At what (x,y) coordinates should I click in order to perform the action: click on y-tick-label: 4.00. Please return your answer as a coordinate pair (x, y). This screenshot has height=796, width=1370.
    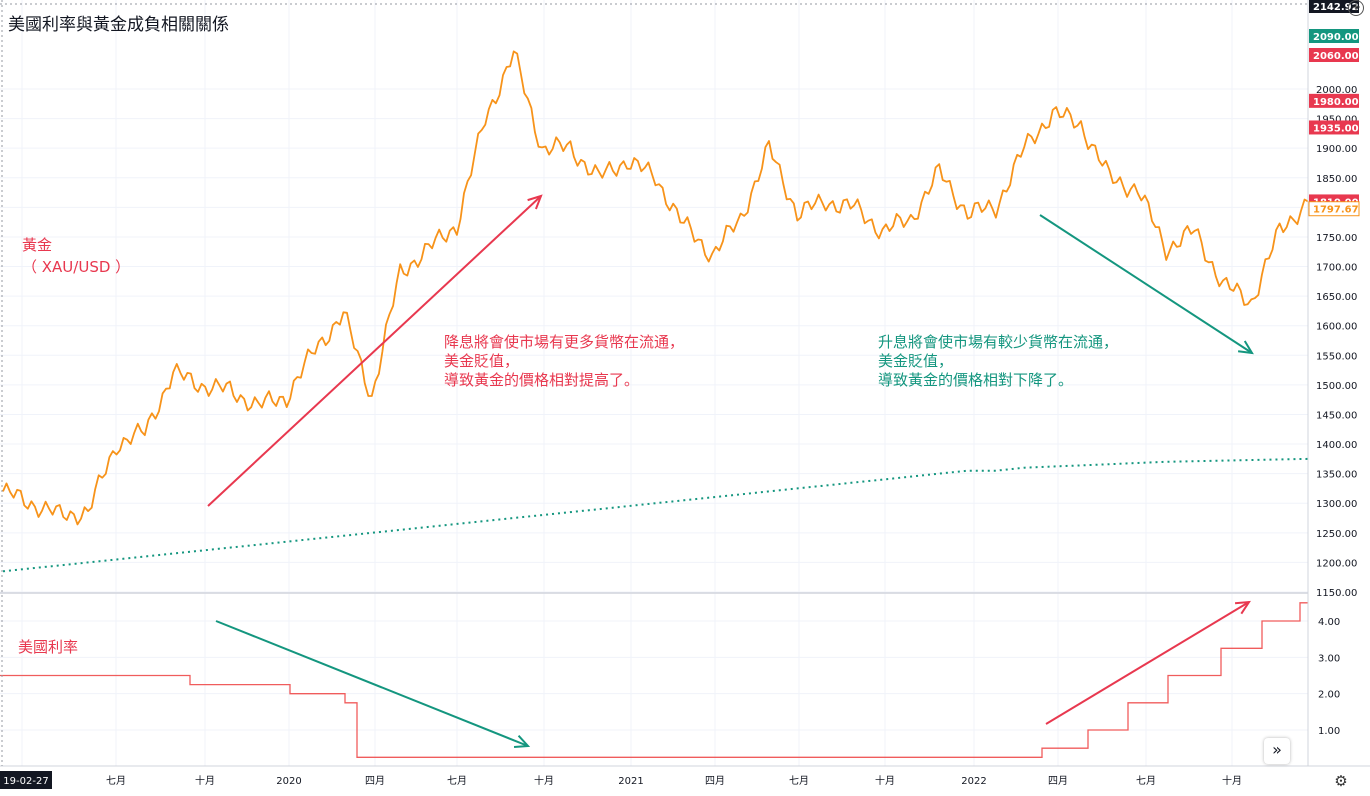
    Looking at the image, I should click on (1329, 622).